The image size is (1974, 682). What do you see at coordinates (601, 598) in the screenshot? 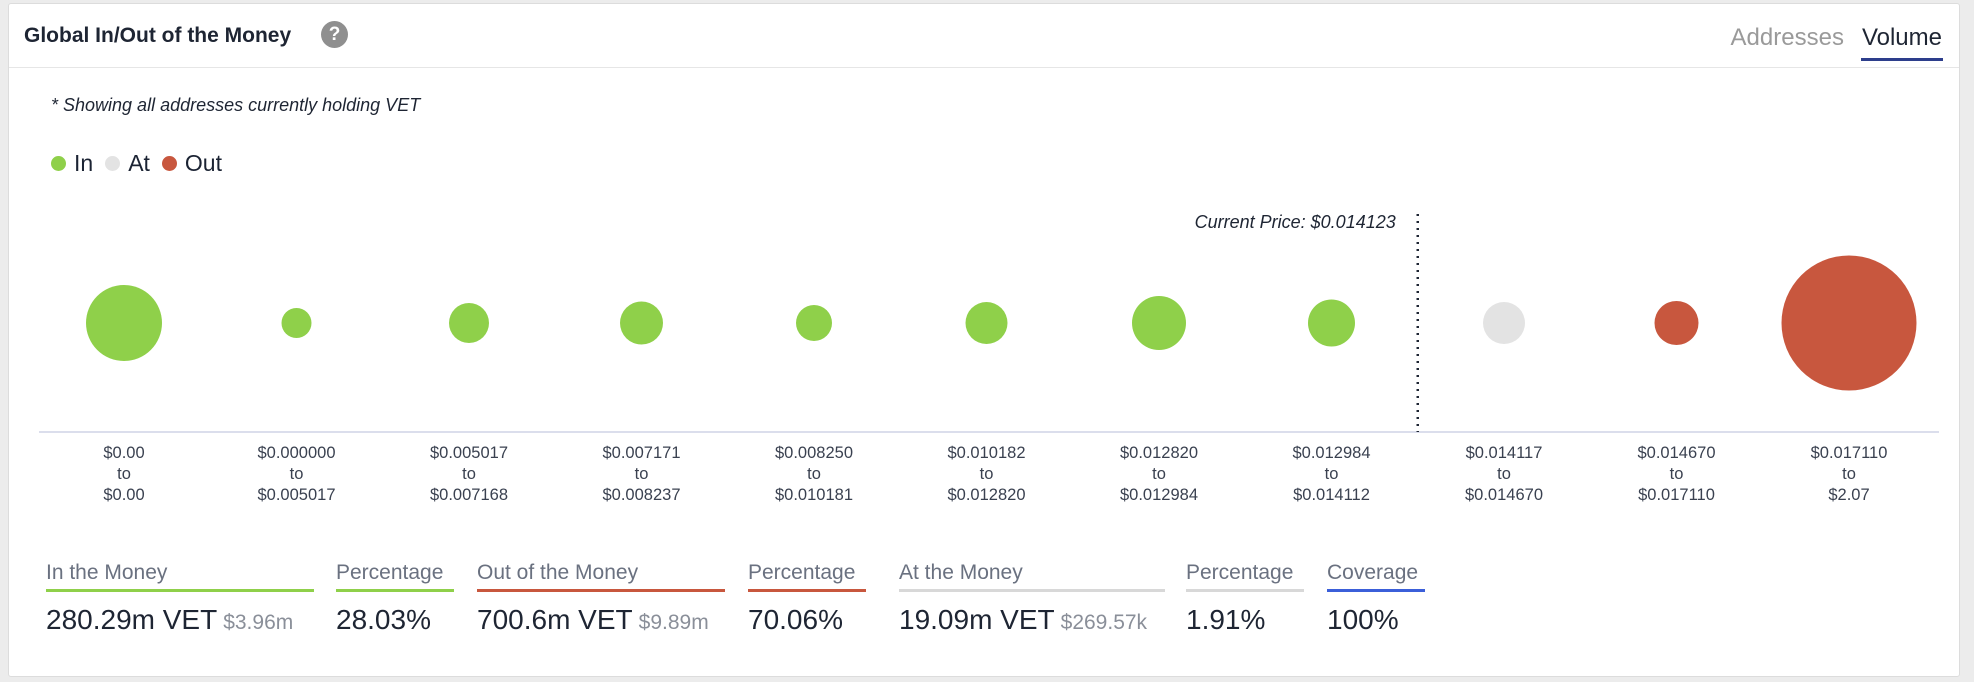
I see `stat-out-of-the-money: Out of the Money 700.6m VET $9.89m` at bounding box center [601, 598].